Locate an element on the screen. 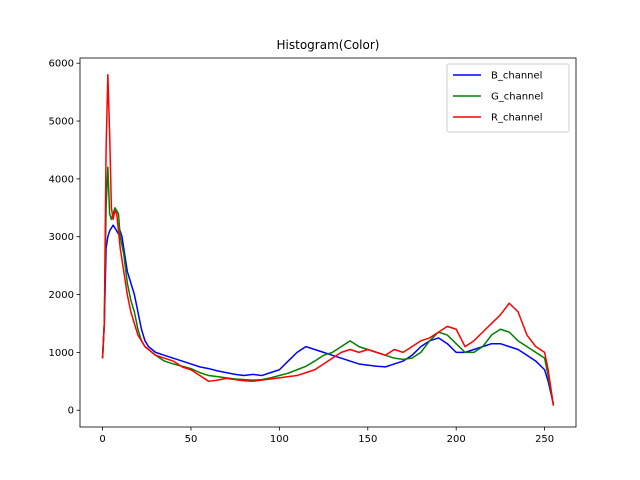 The image size is (640, 480). y-tick-label: 0 is located at coordinates (71, 411).